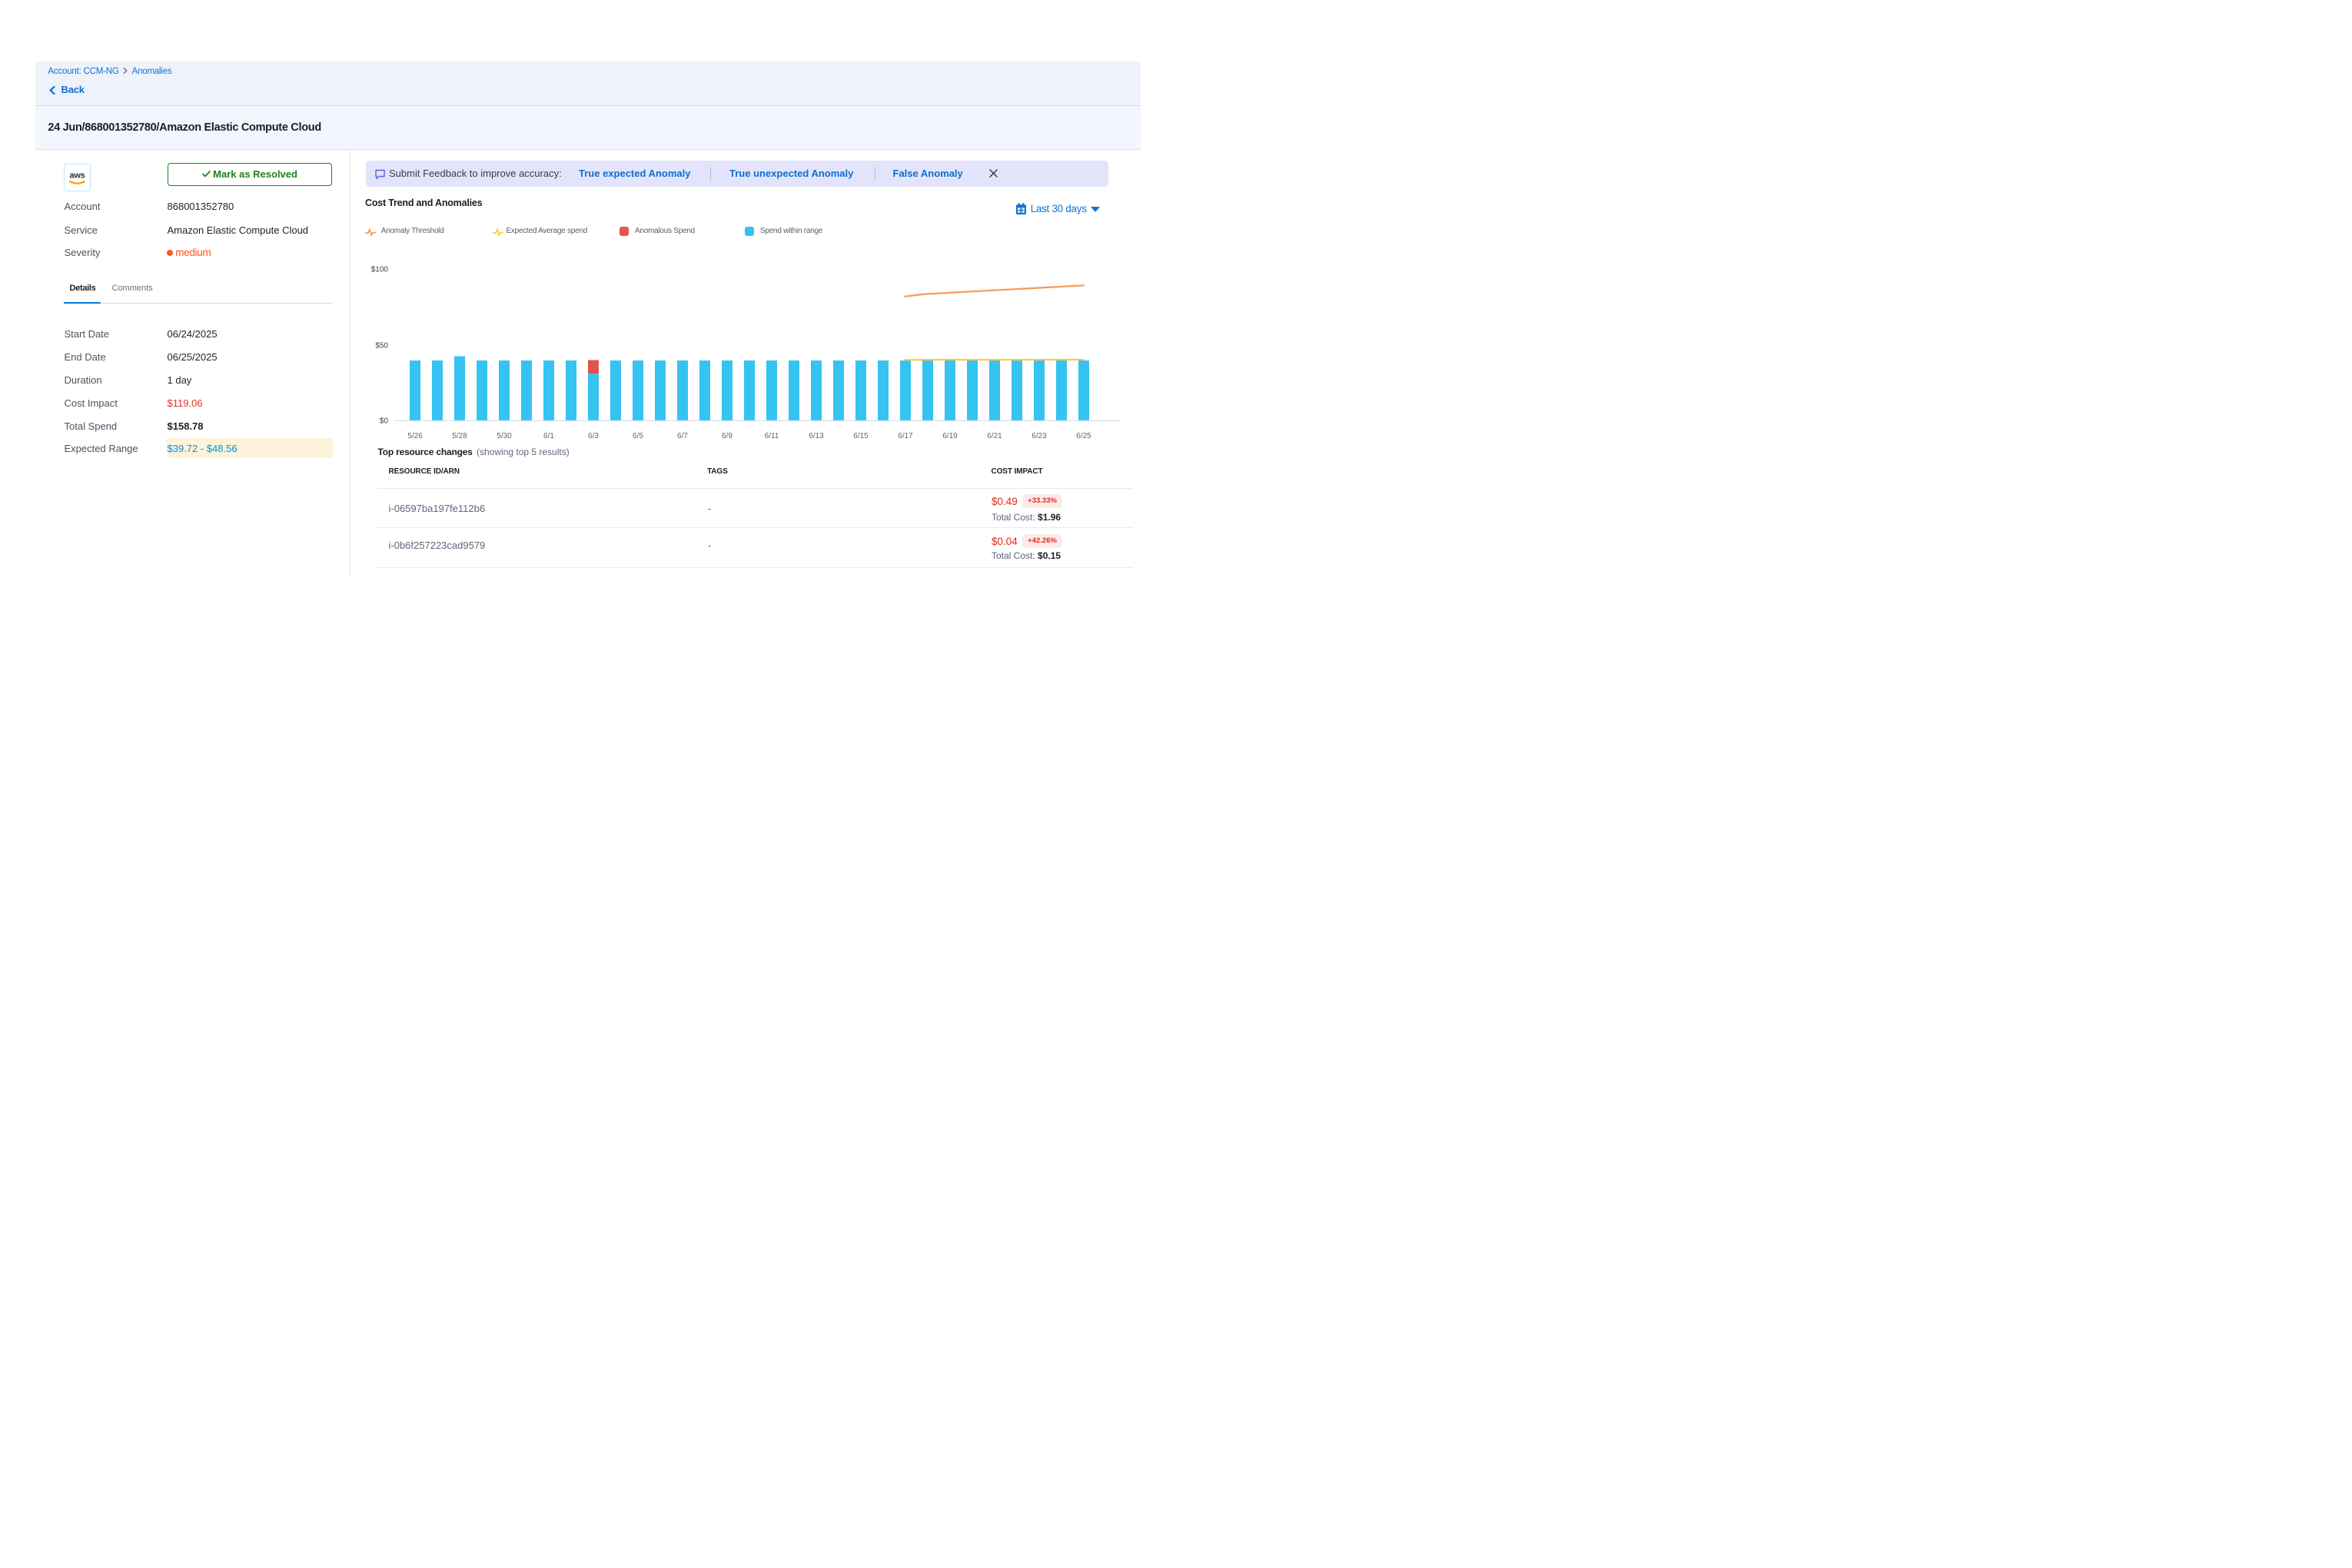 Image resolution: width=2352 pixels, height=1568 pixels. Describe the element at coordinates (638, 436) in the screenshot. I see `svg-text: 6/5` at that location.